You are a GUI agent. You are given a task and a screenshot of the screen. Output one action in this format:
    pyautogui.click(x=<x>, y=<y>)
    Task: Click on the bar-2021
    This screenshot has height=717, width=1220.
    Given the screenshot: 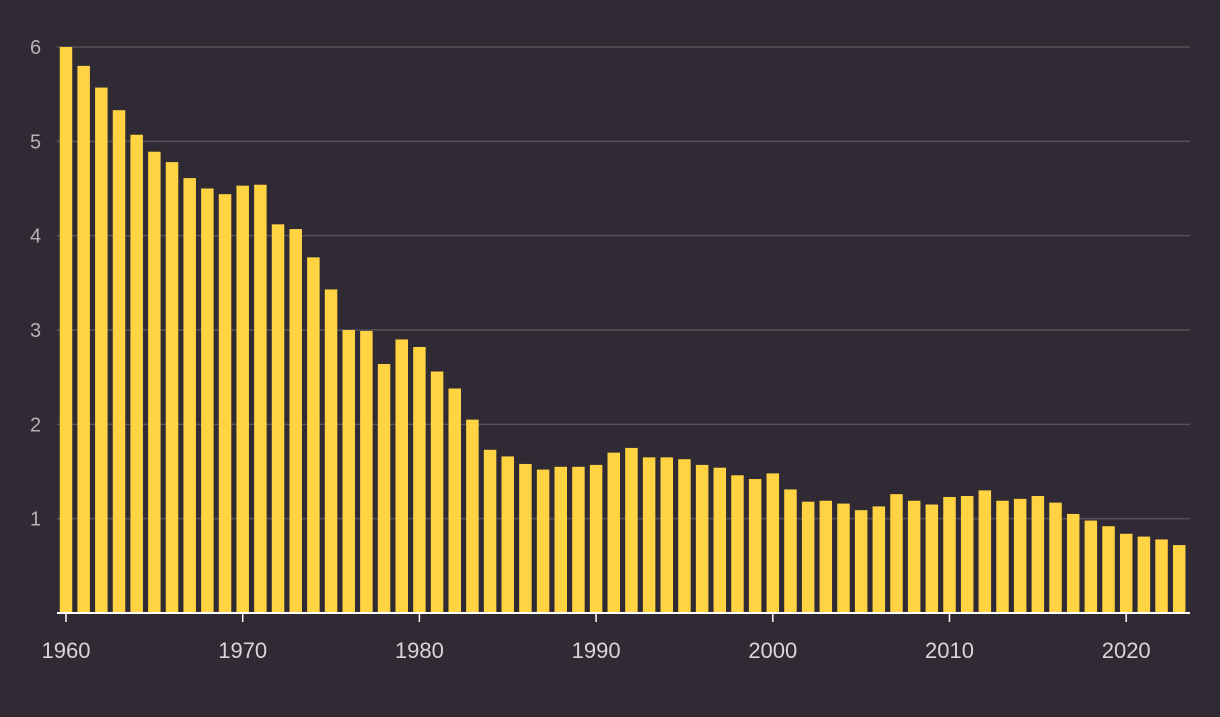 What is the action you would take?
    pyautogui.click(x=1144, y=574)
    